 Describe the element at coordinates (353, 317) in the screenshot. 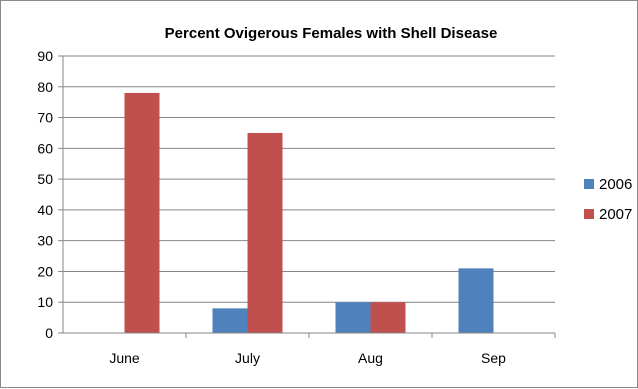

I see `bar-2006-aug` at that location.